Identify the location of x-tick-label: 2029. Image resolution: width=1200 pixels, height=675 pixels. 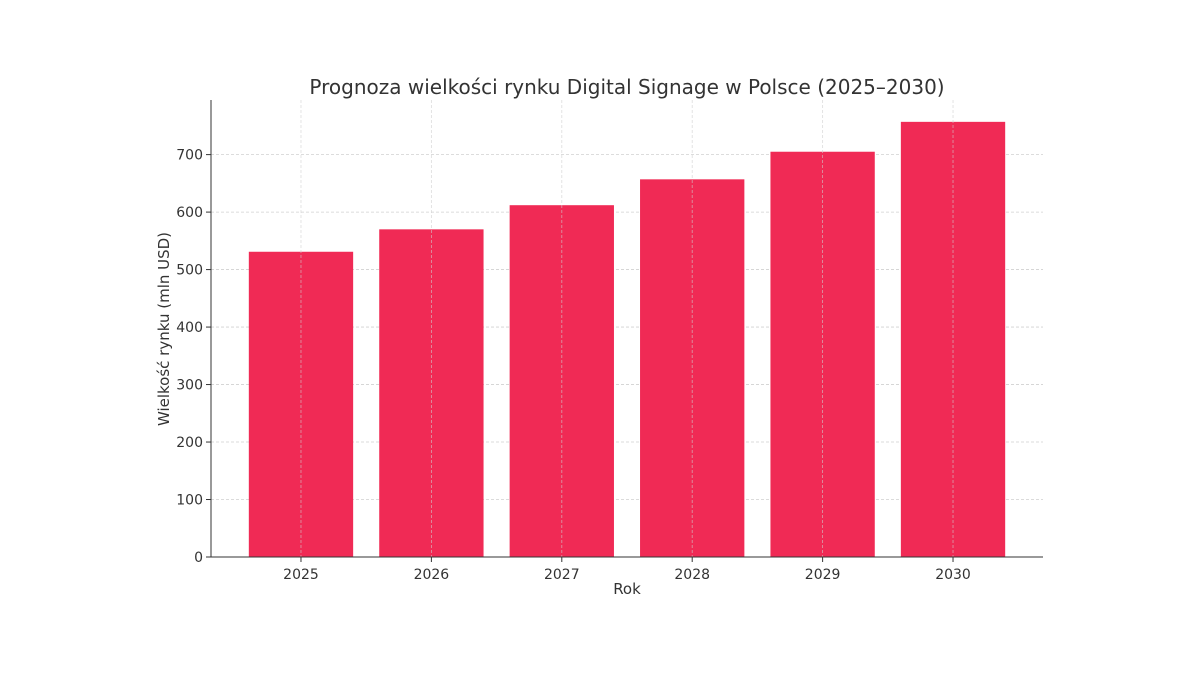
(823, 575).